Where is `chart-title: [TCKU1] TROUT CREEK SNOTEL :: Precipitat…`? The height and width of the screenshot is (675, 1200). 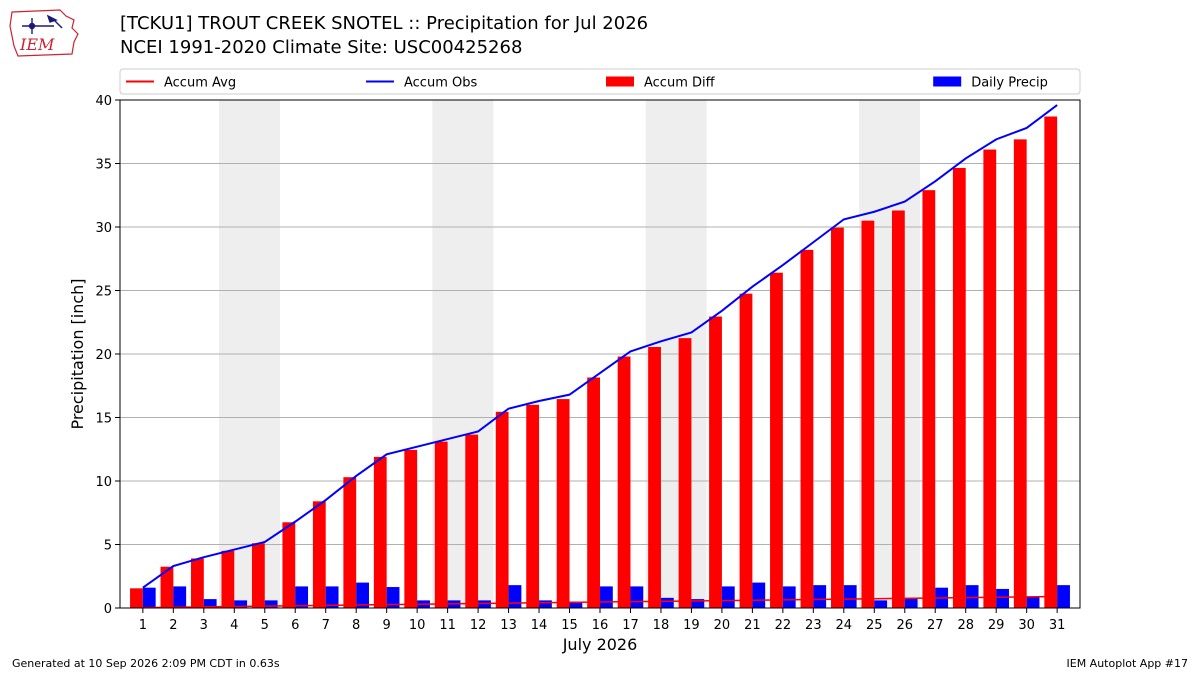 chart-title: [TCKU1] TROUT CREEK SNOTEL :: Precipitat… is located at coordinates (384, 23).